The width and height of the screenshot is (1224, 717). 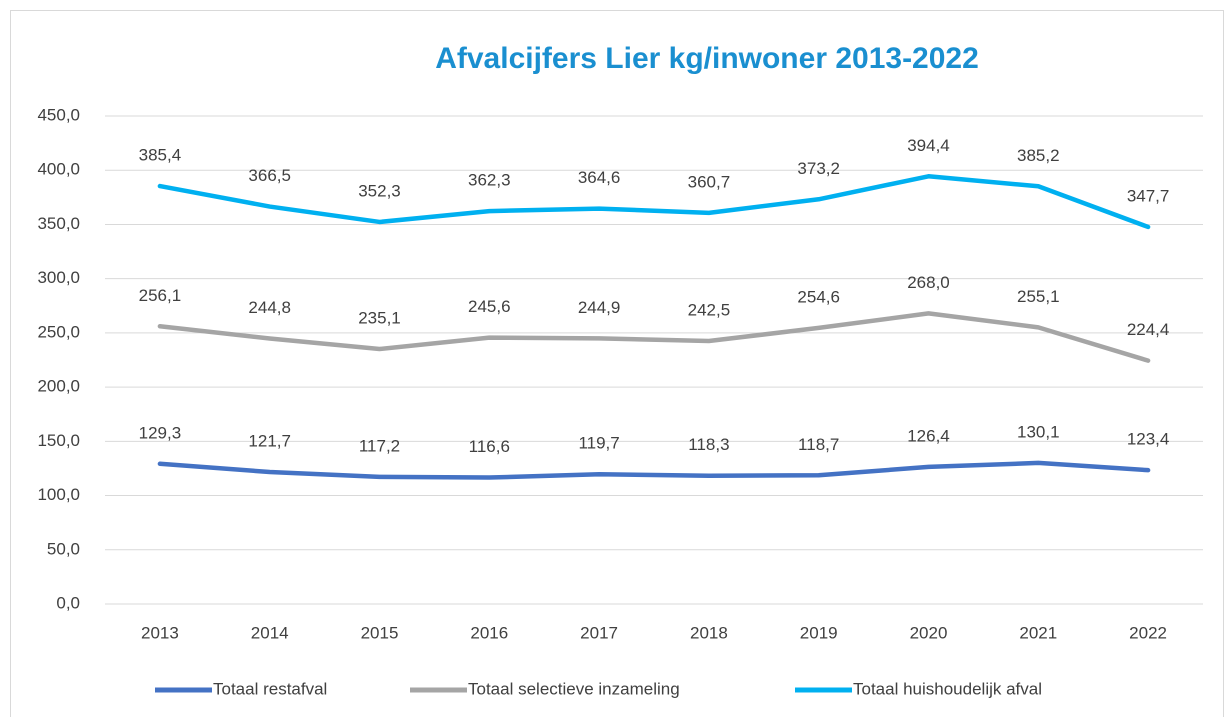 What do you see at coordinates (58, 169) in the screenshot?
I see `y-tick-label: 400,0` at bounding box center [58, 169].